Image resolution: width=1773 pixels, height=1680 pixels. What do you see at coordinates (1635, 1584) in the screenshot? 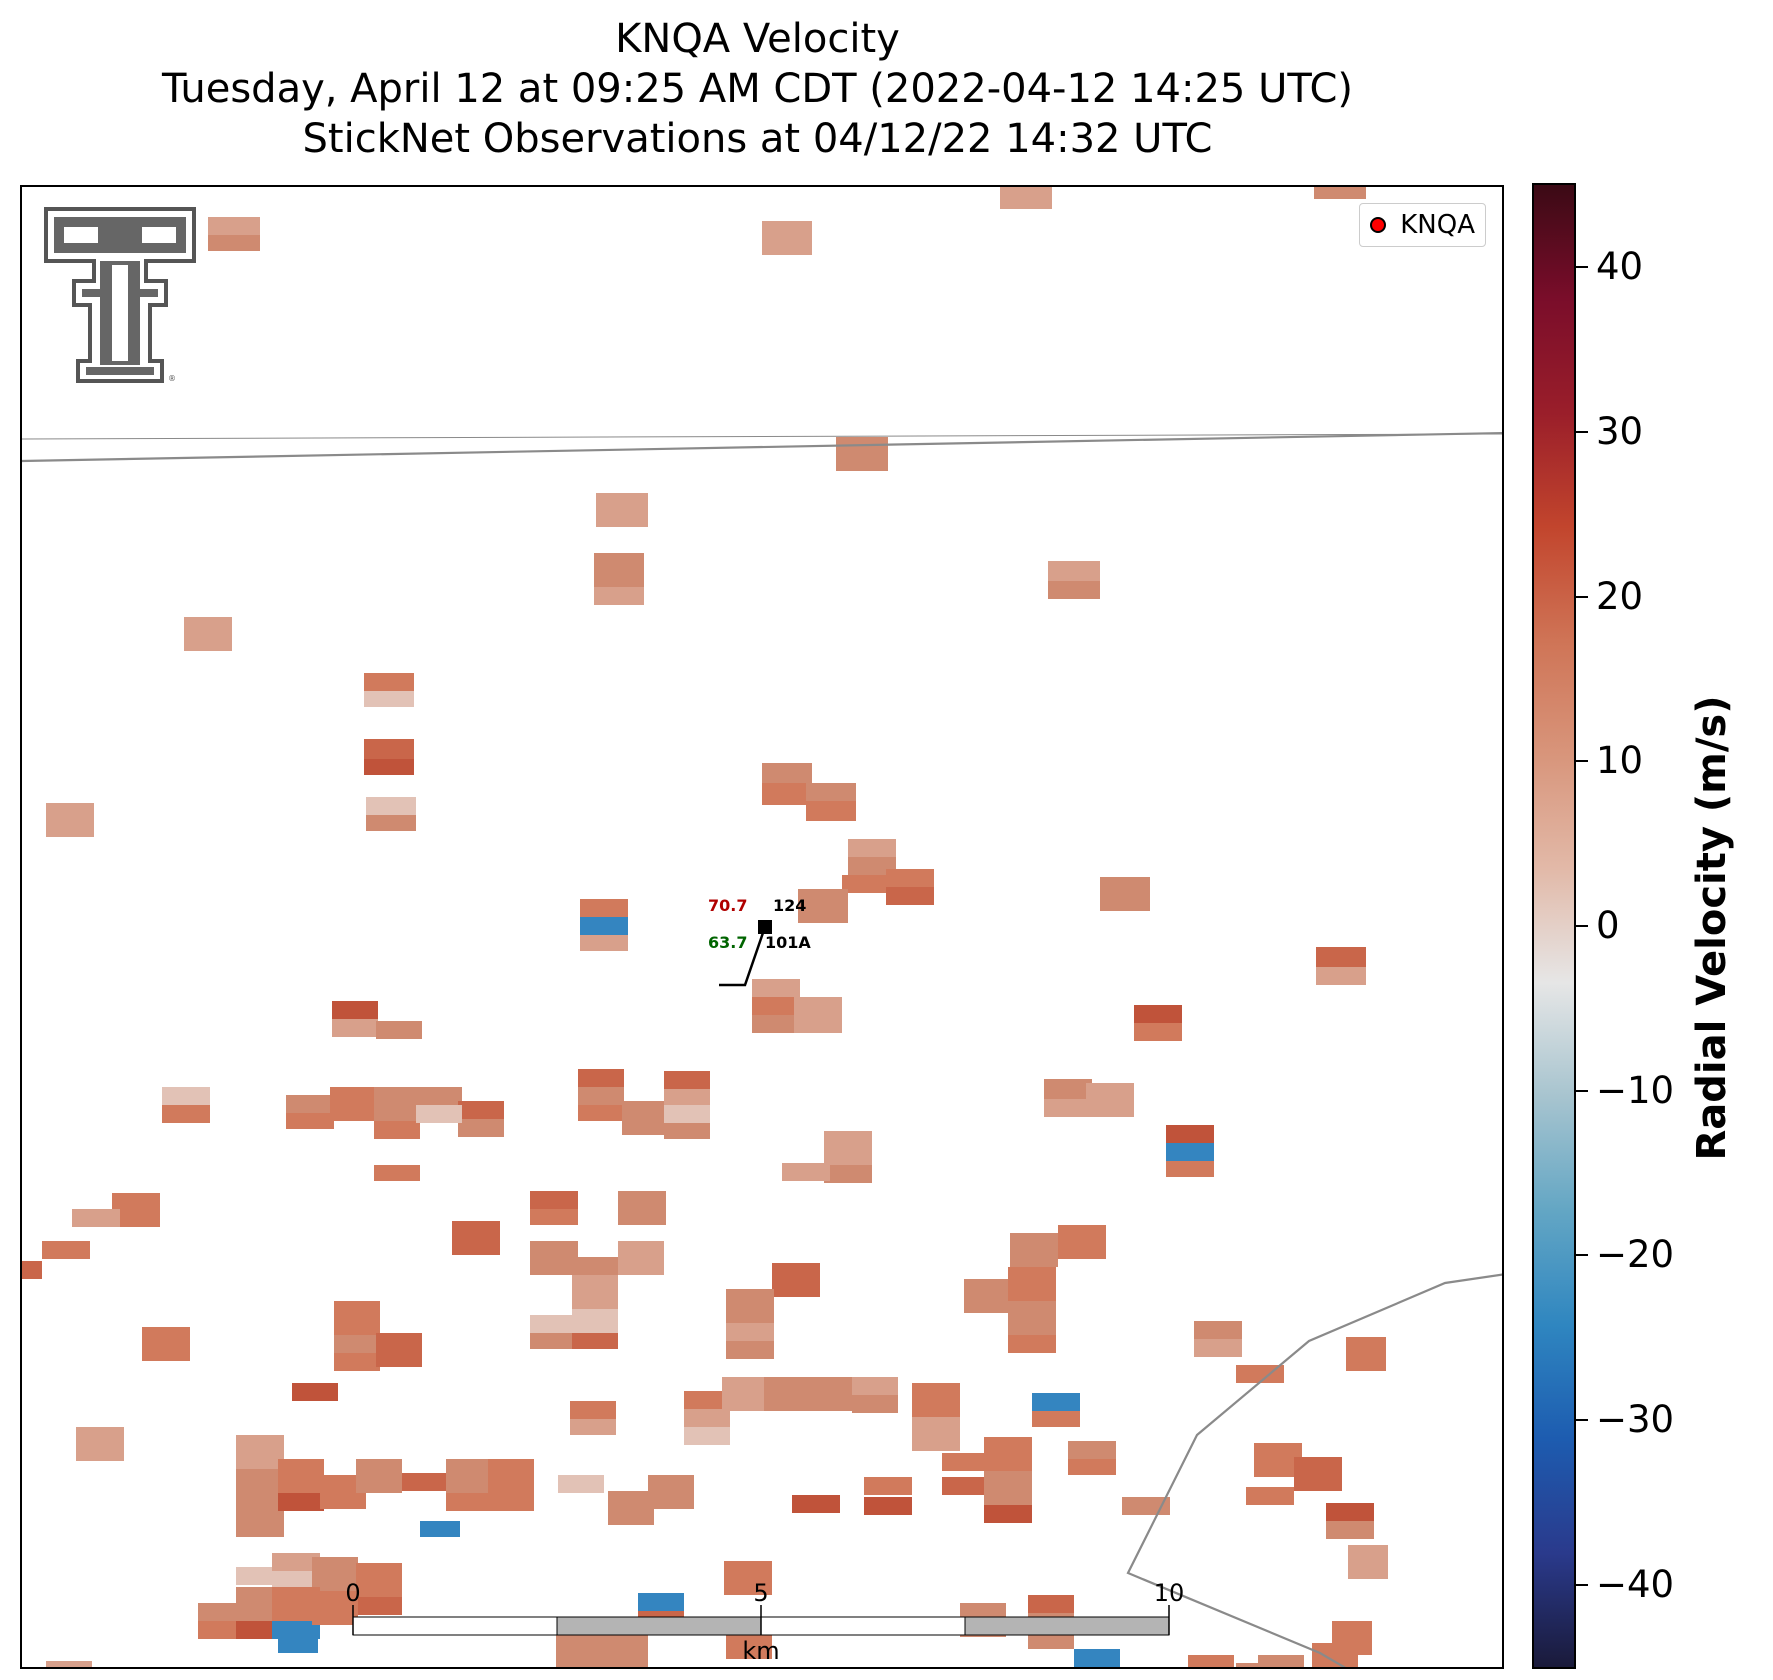
I see `colorbar-tick-label: −40` at bounding box center [1635, 1584].